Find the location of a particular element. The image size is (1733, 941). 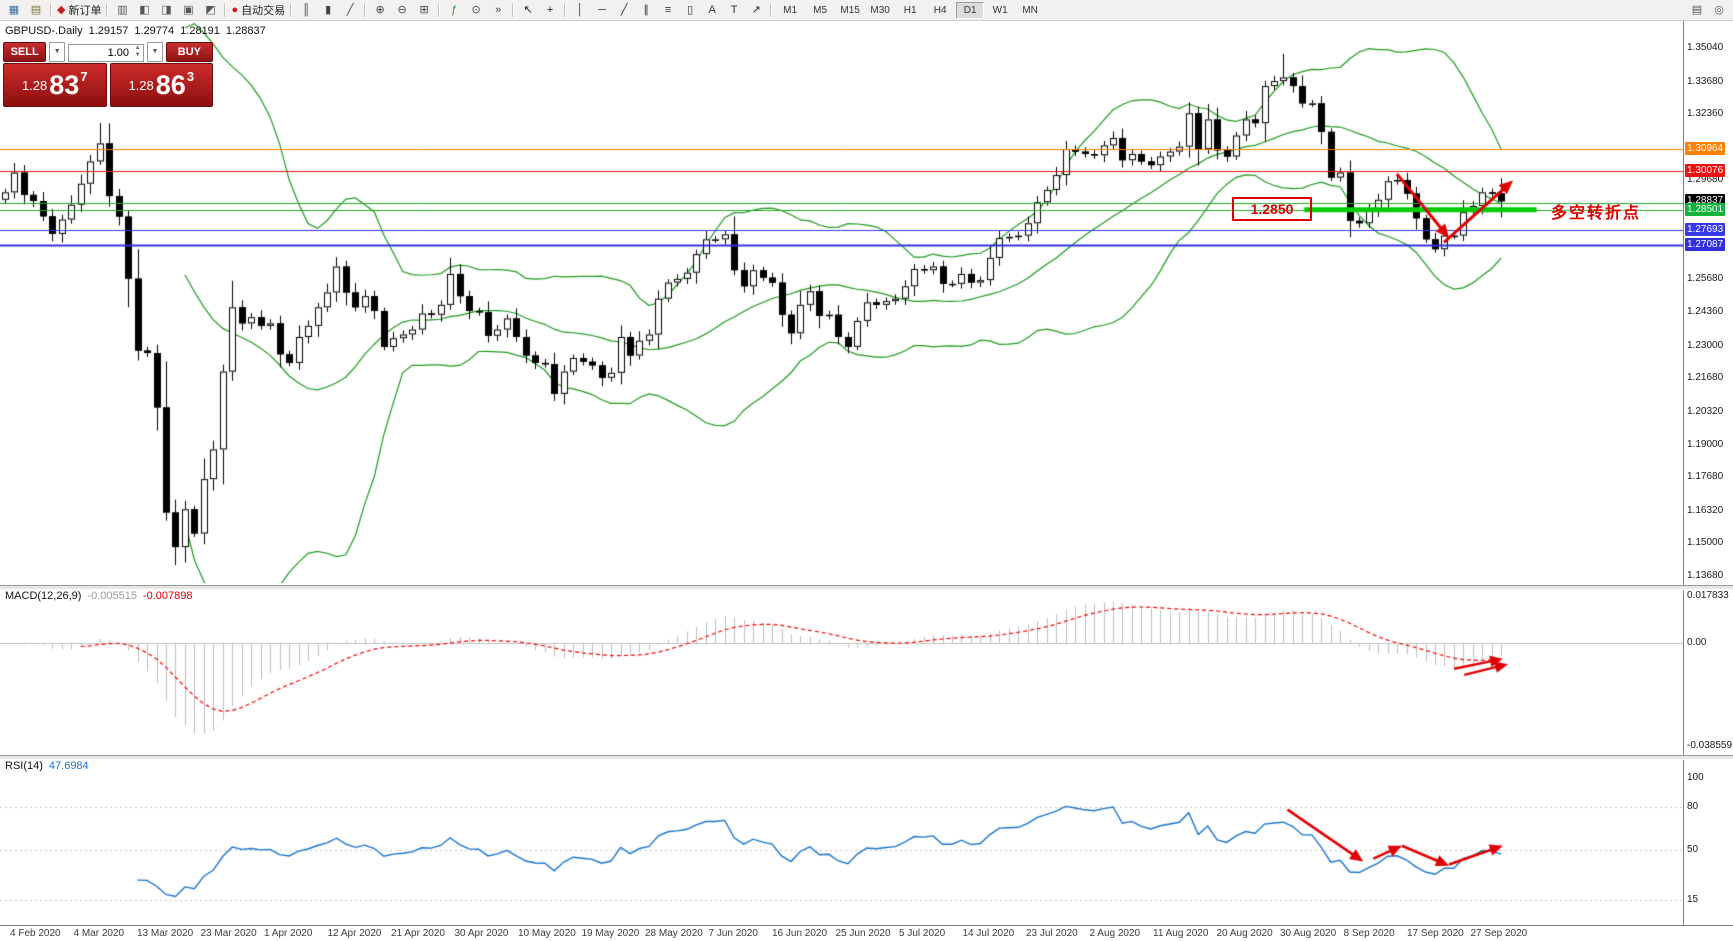

sell-dropdown-button: ▼ is located at coordinates (57, 51).